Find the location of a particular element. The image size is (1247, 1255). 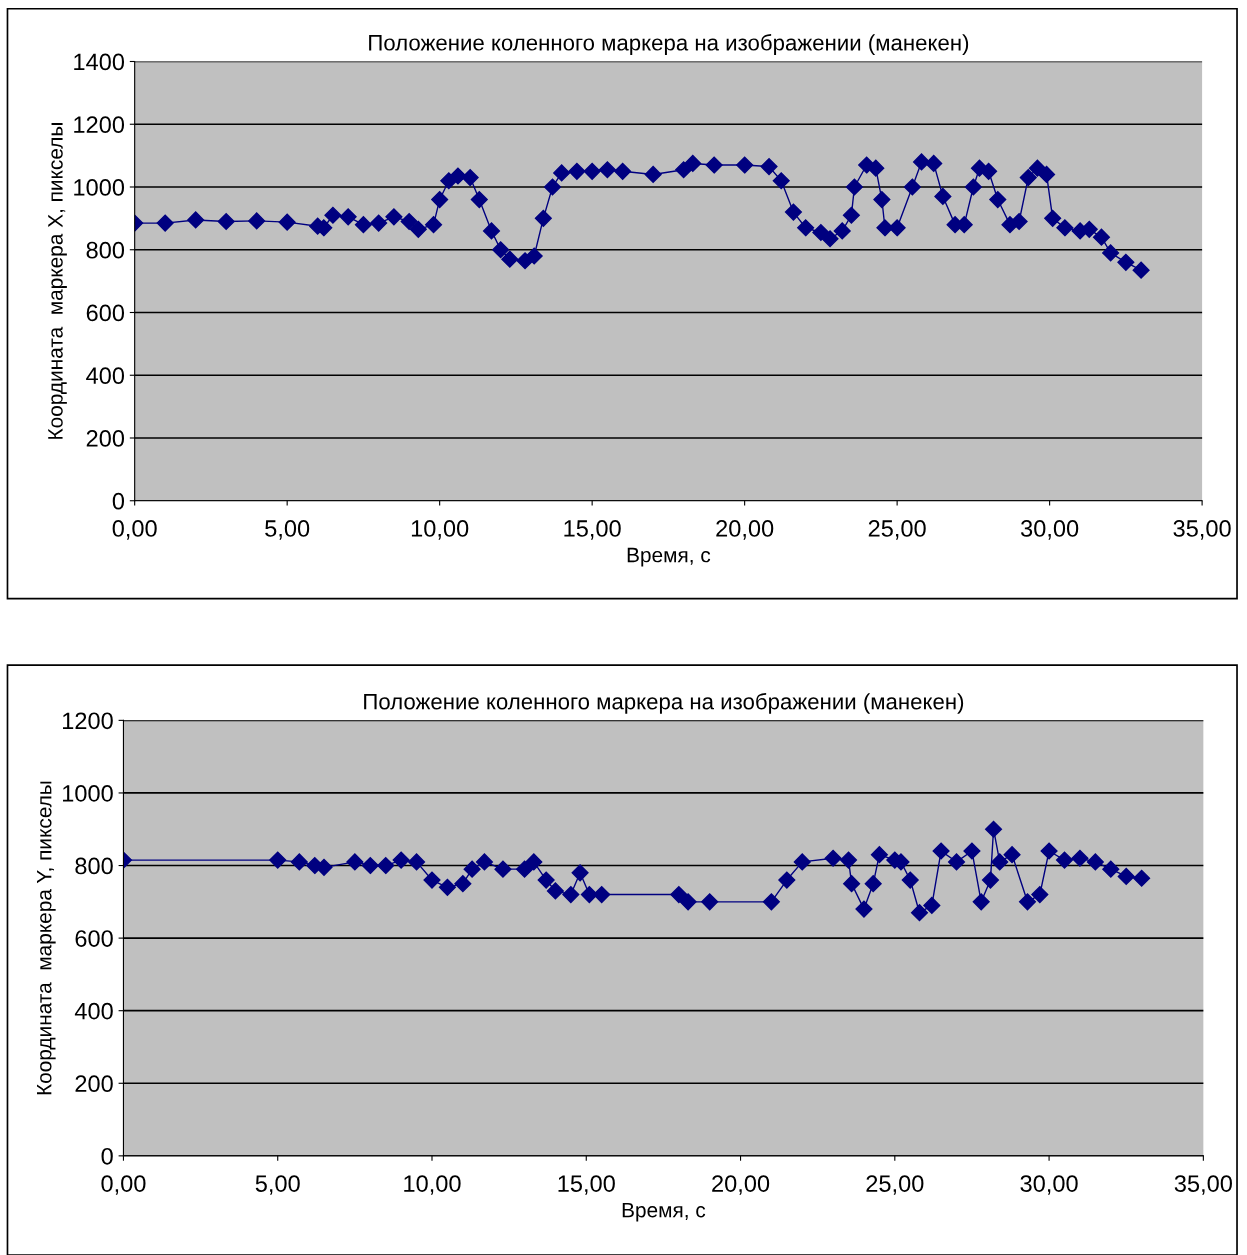

y-axis-title: Координата маркера X, пикселы is located at coordinates (57, 281).